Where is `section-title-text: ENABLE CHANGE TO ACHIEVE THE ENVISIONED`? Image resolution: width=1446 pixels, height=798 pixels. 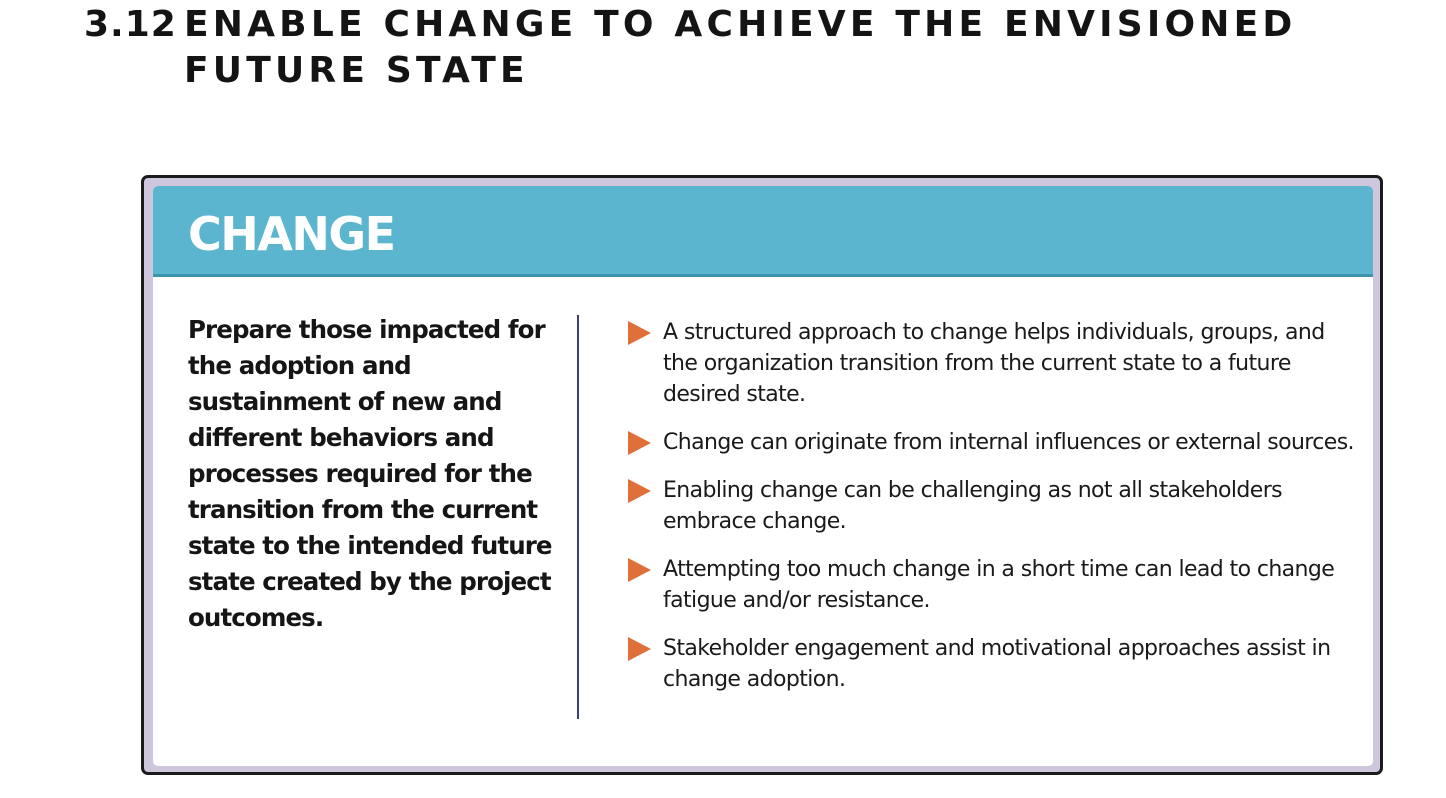 section-title-text: ENABLE CHANGE TO ACHIEVE THE ENVISIONED is located at coordinates (740, 24).